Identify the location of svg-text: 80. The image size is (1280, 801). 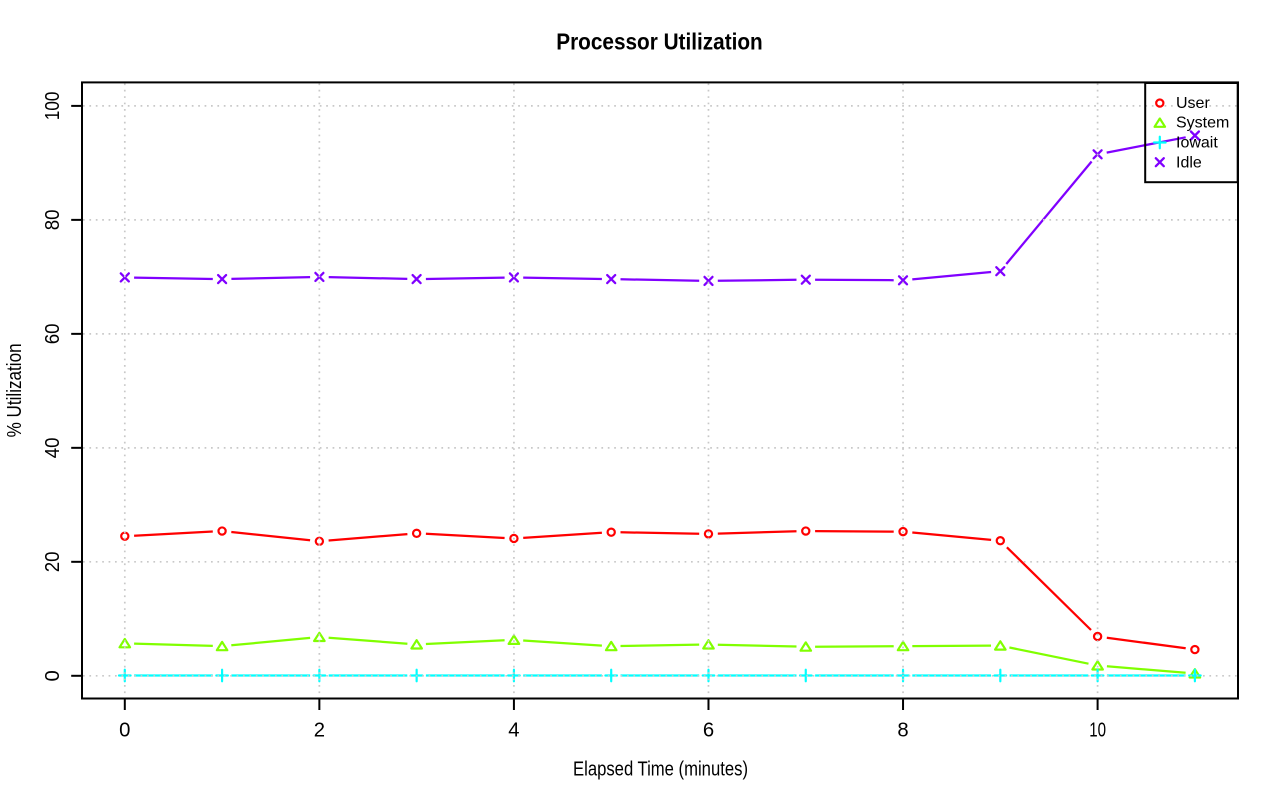
(53, 219).